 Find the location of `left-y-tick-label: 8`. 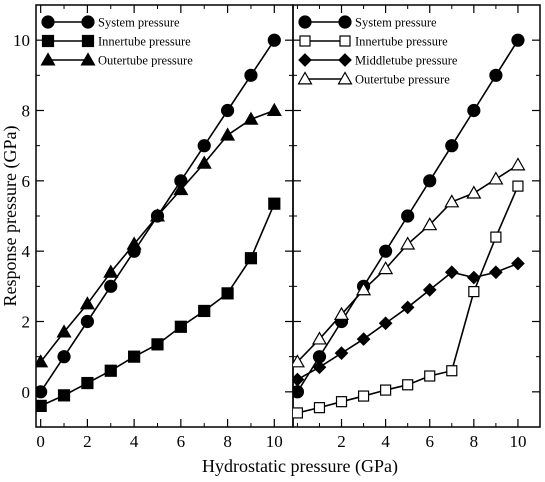

left-y-tick-label: 8 is located at coordinates (26, 111).